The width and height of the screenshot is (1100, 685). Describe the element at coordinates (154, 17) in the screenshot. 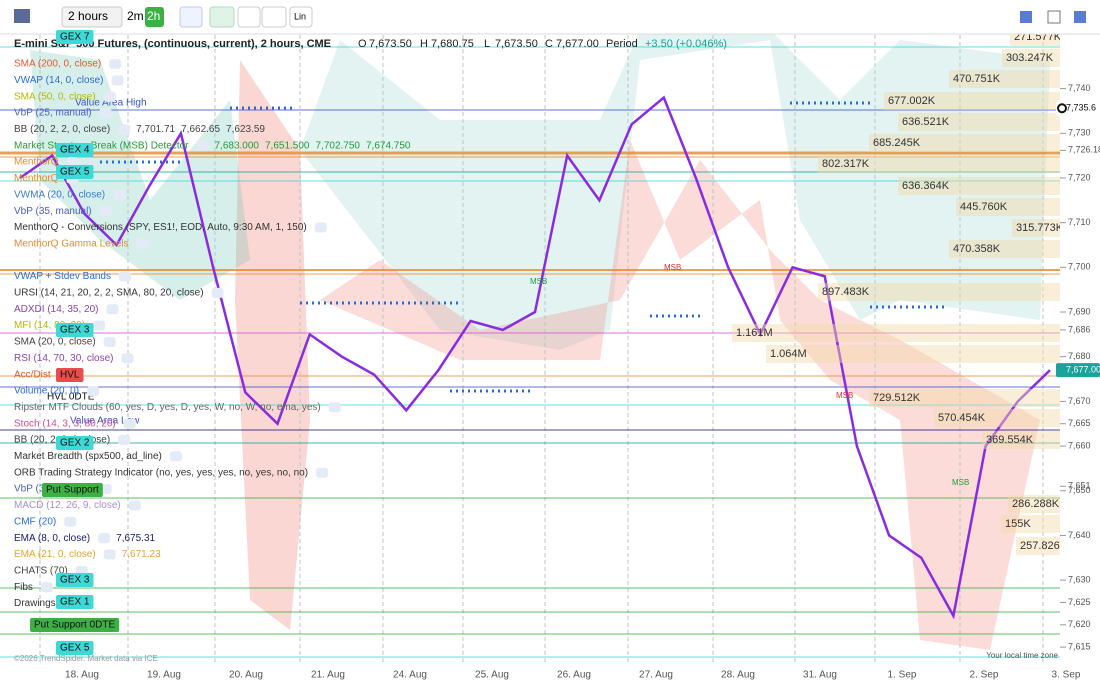

I see `button-active` at that location.